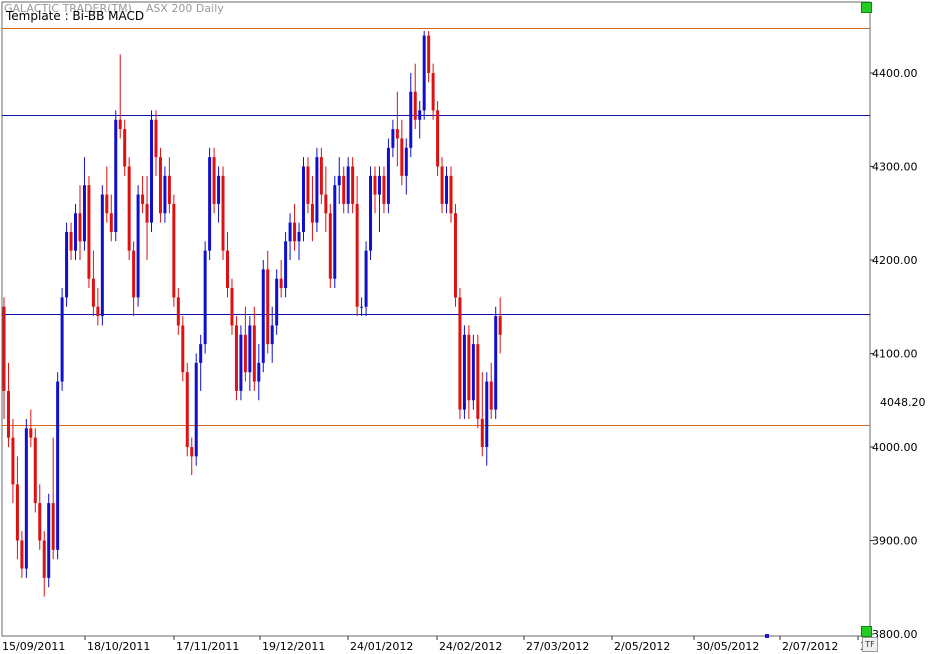  What do you see at coordinates (470, 646) in the screenshot?
I see `x-tick-label: 24/02/2012` at bounding box center [470, 646].